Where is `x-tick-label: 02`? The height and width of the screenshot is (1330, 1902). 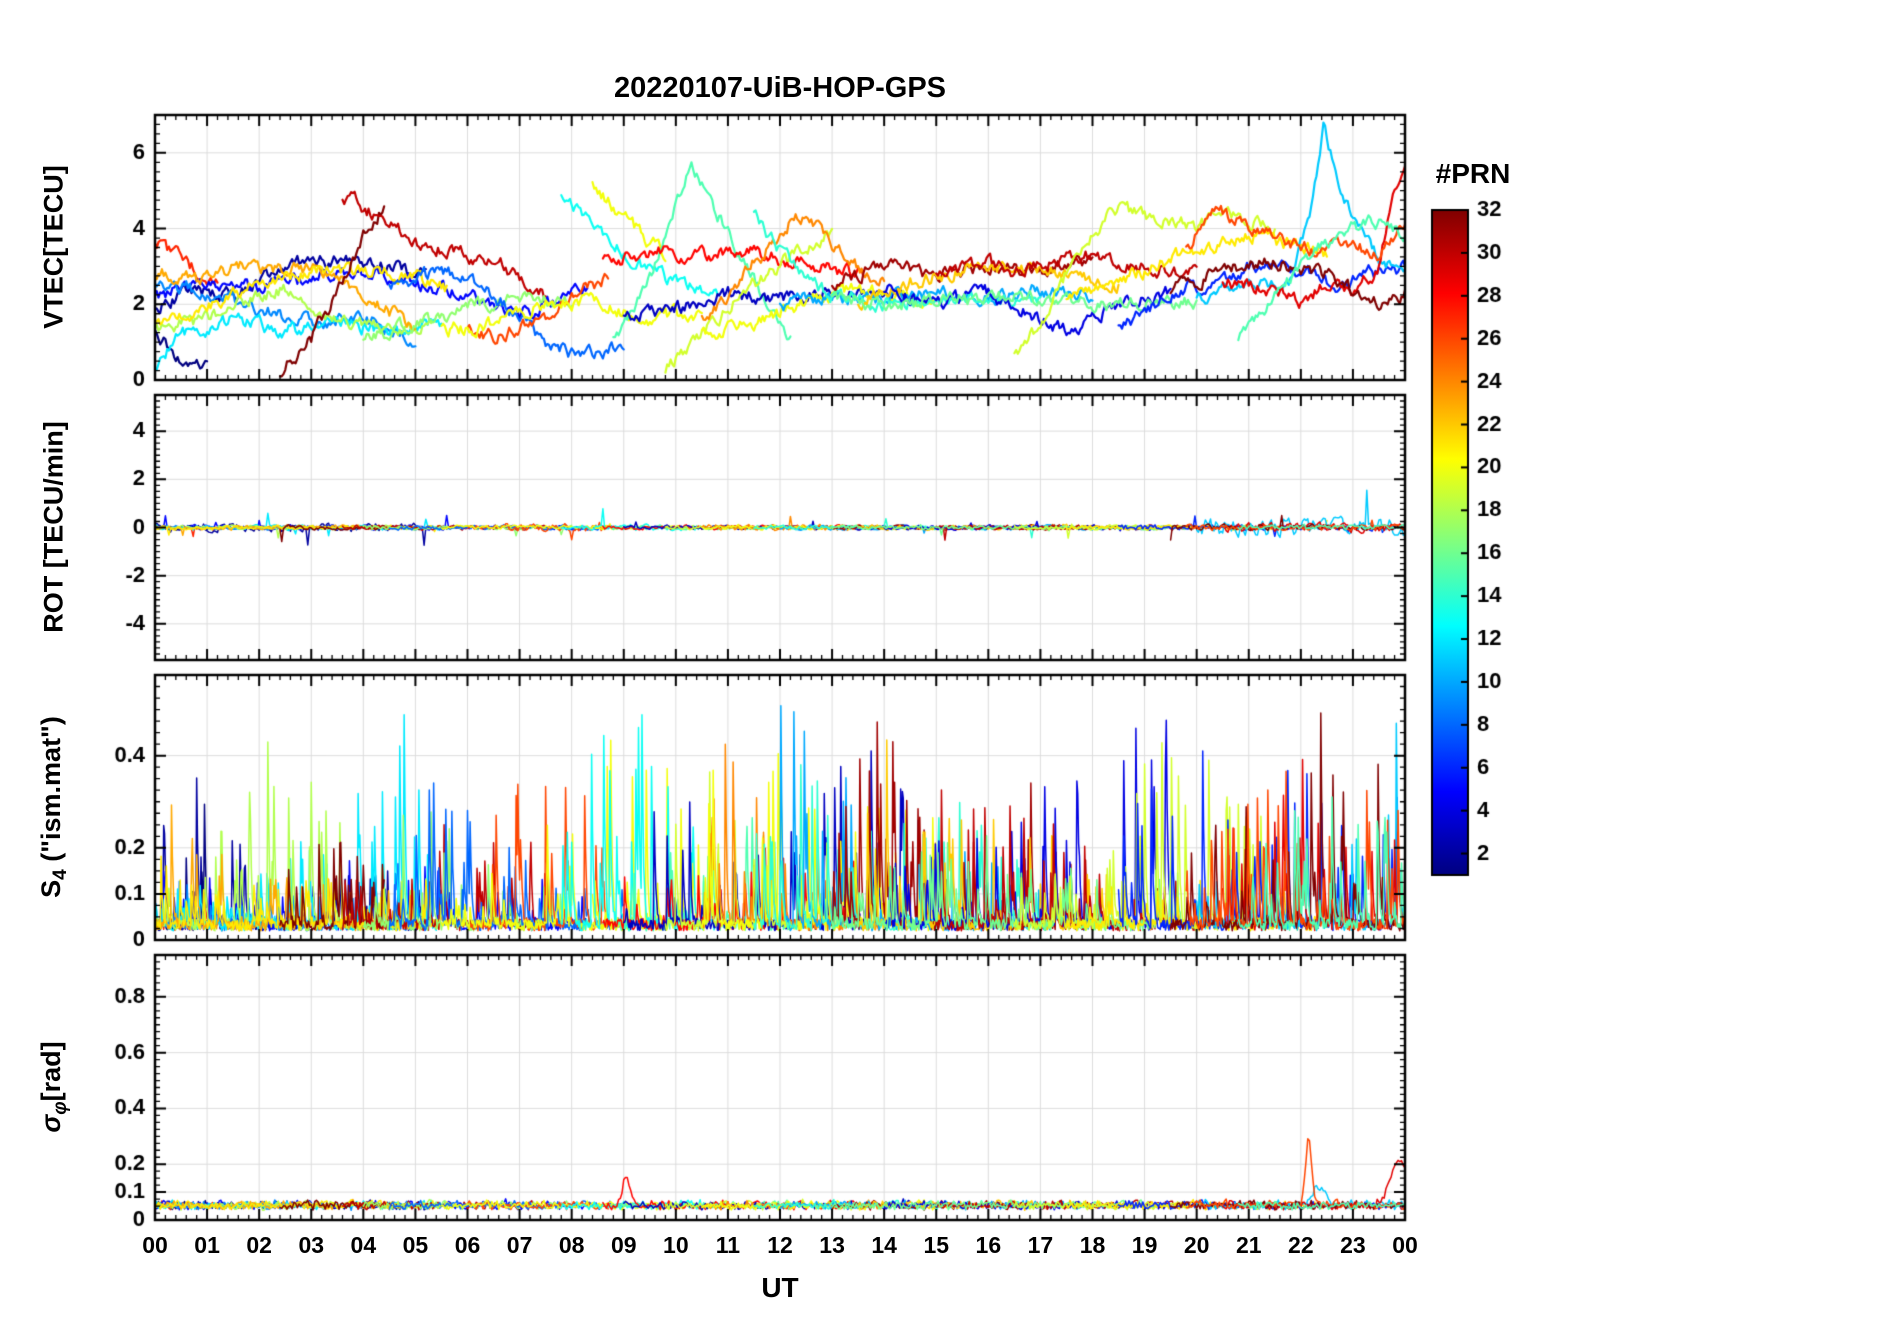
x-tick-label: 02 is located at coordinates (259, 1245).